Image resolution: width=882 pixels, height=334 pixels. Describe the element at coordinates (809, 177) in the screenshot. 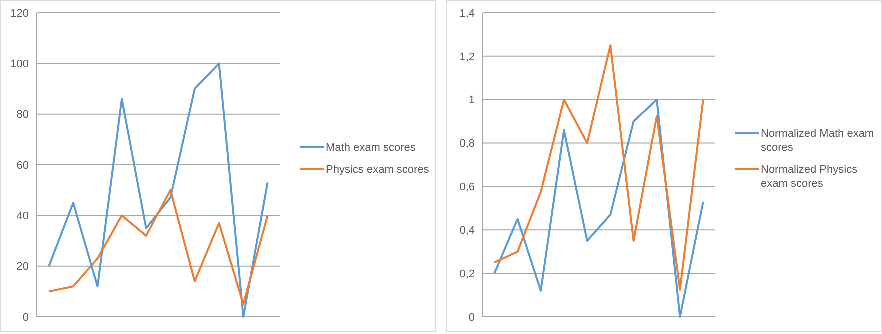

I see `legend-label: Normalized Physics exam scores` at that location.